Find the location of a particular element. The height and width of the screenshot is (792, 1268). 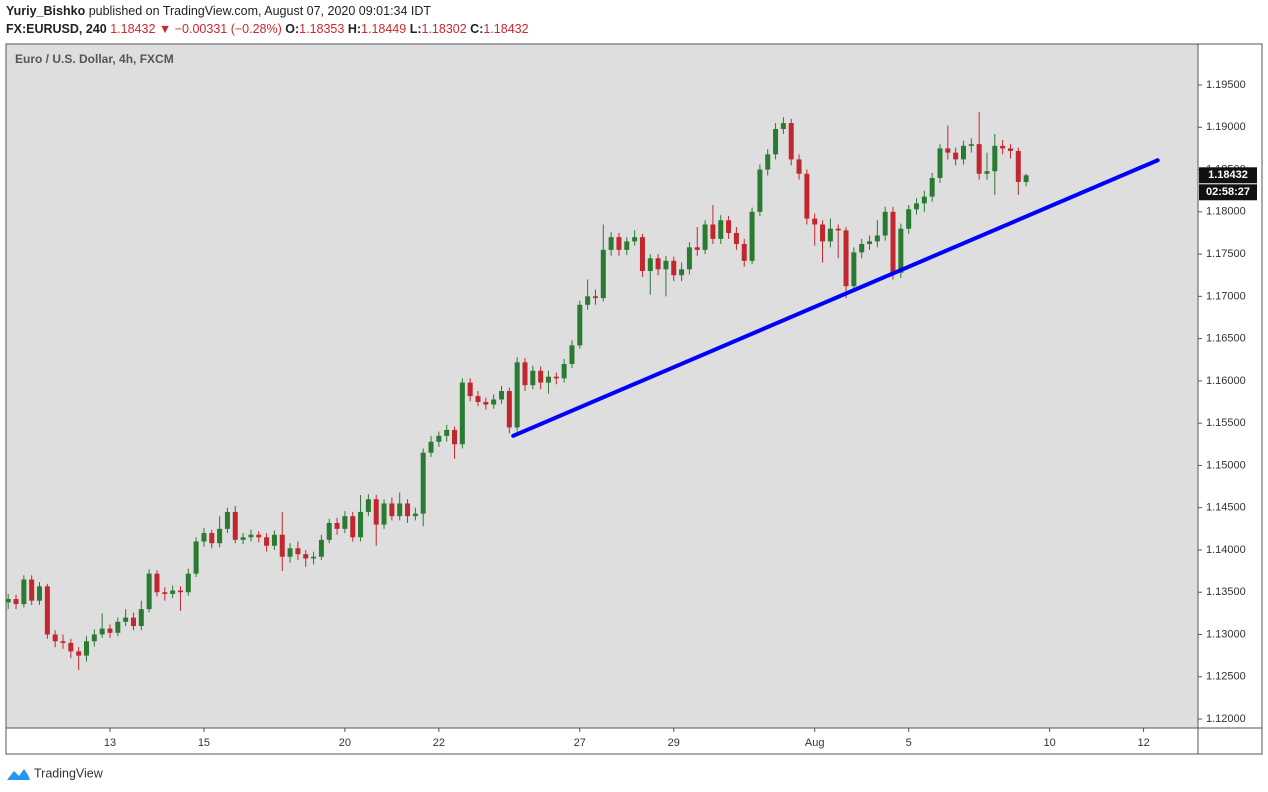

ohlc-label: O: is located at coordinates (292, 29).